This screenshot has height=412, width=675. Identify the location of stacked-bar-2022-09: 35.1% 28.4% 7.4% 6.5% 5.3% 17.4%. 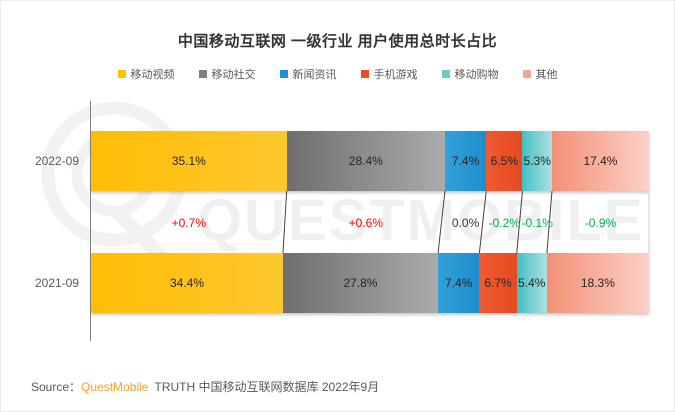
(370, 161).